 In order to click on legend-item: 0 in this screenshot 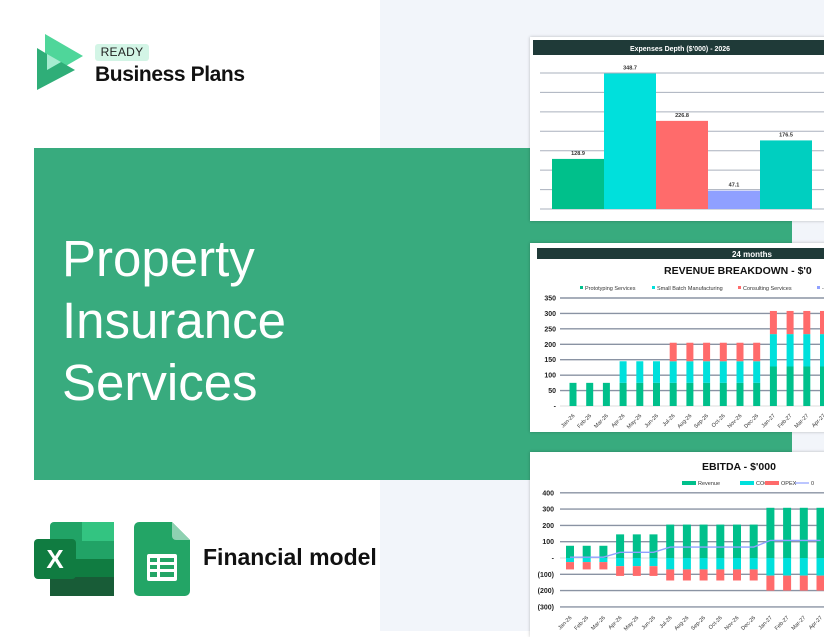, I will do `click(812, 484)`.